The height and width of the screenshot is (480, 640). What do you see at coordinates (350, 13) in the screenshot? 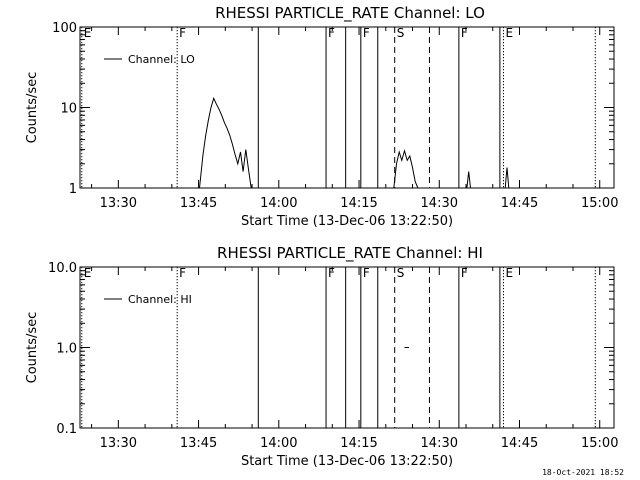
I see `chart-title: RHESSI PARTICLE_RATE Channel: LO` at bounding box center [350, 13].